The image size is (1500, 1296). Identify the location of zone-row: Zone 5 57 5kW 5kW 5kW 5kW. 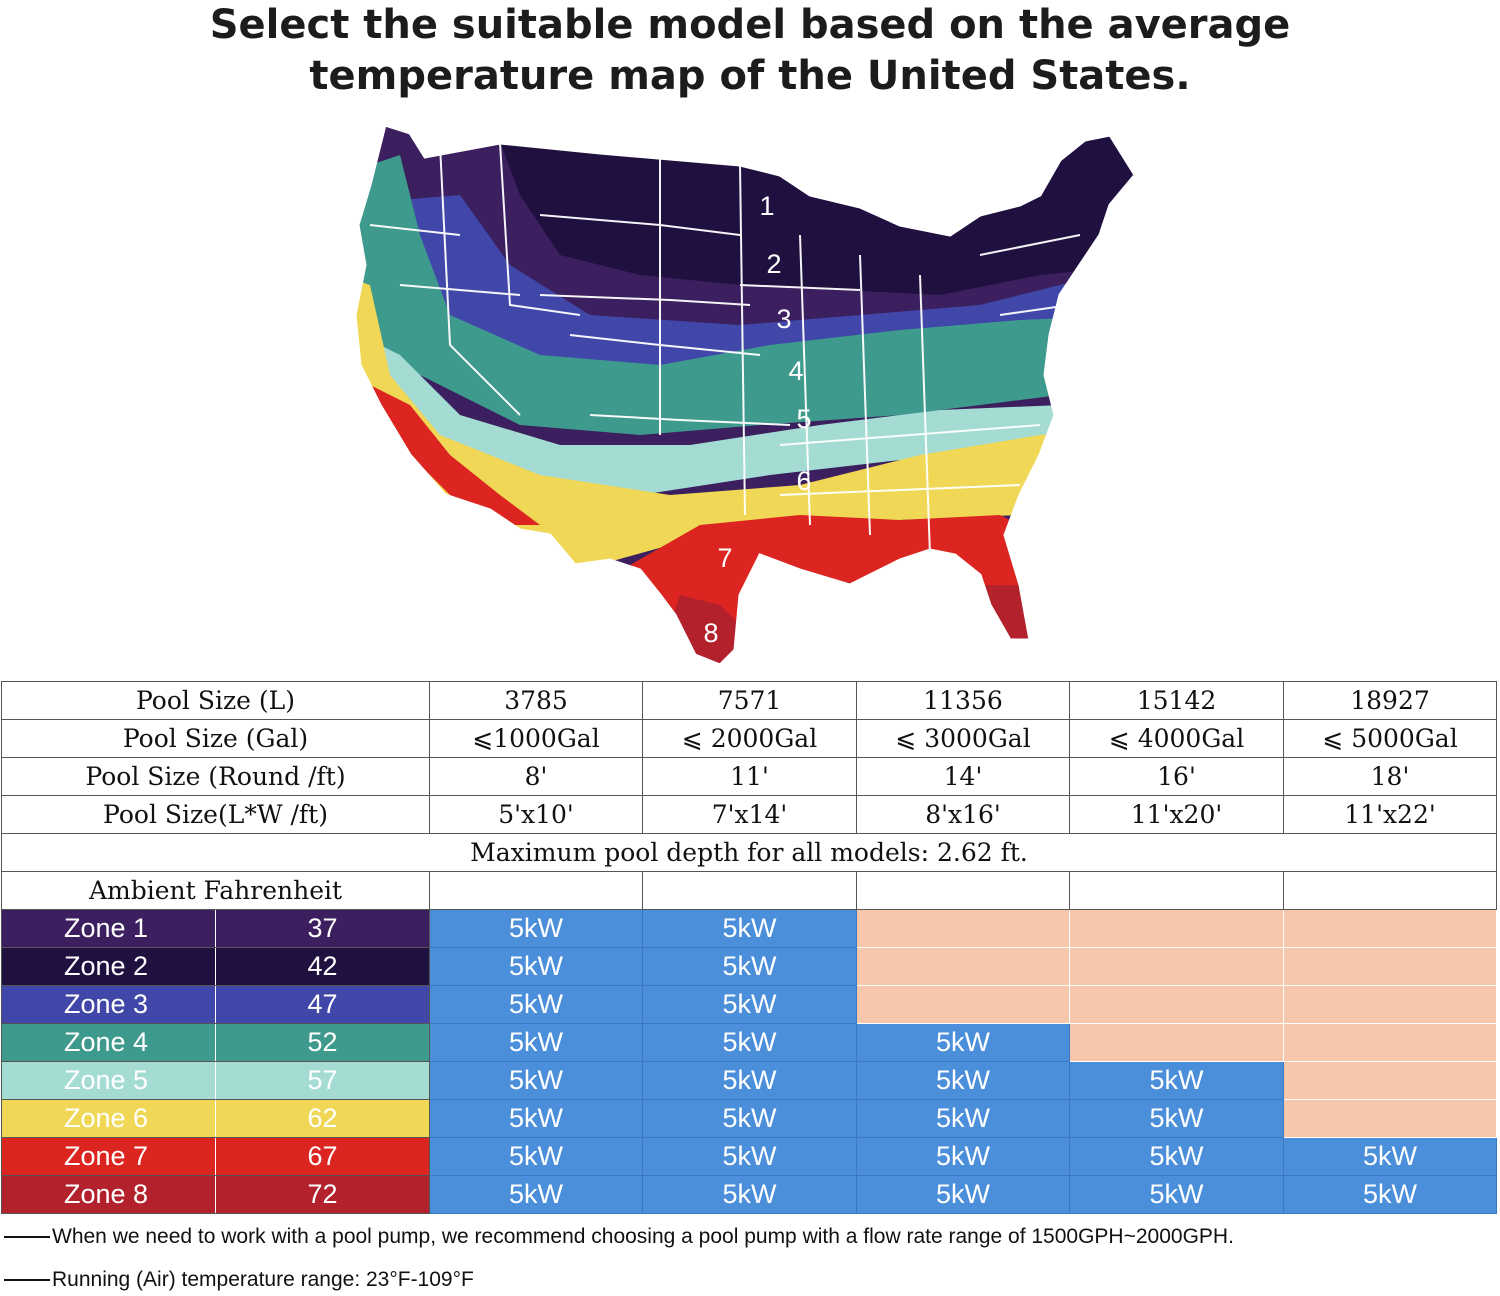
(749, 1080).